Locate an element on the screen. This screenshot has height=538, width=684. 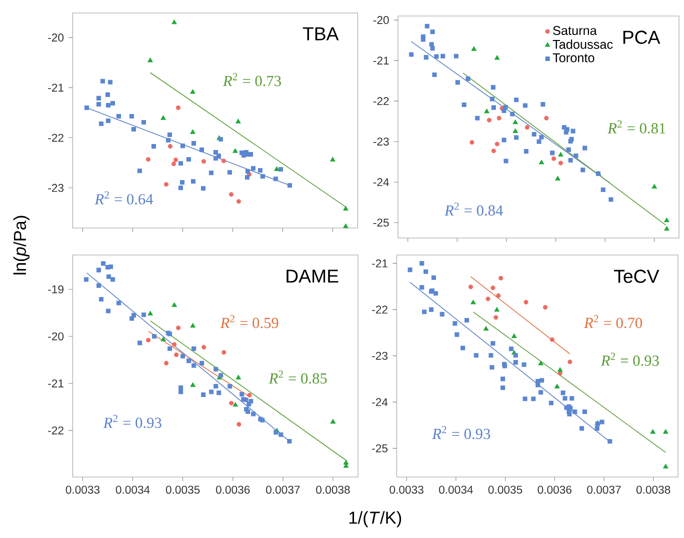
y-tick-label: -19 is located at coordinates (56, 289).